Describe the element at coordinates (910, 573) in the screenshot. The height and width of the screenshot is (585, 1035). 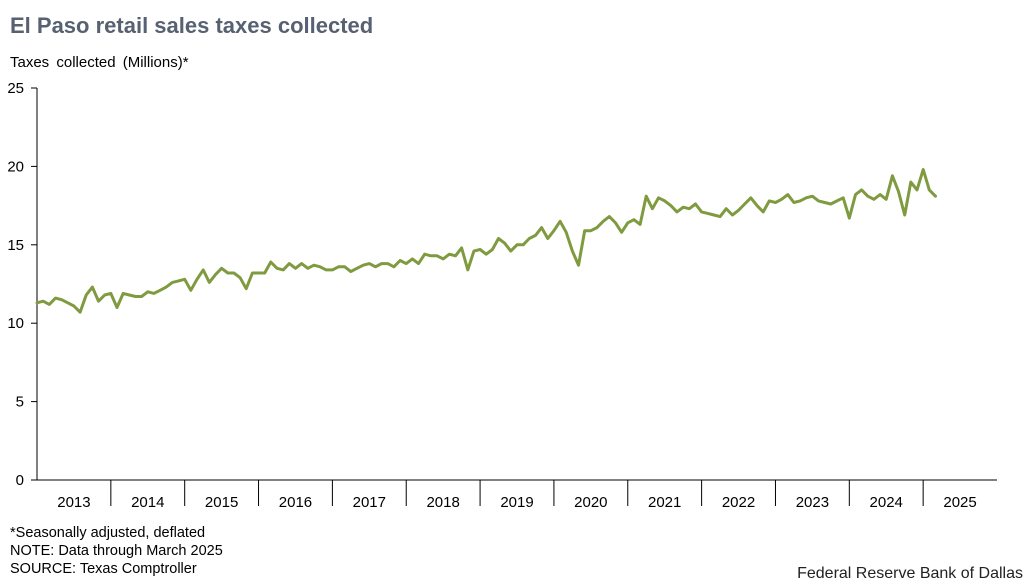
I see `credit-text: Federal Reserve Bank of Dallas` at that location.